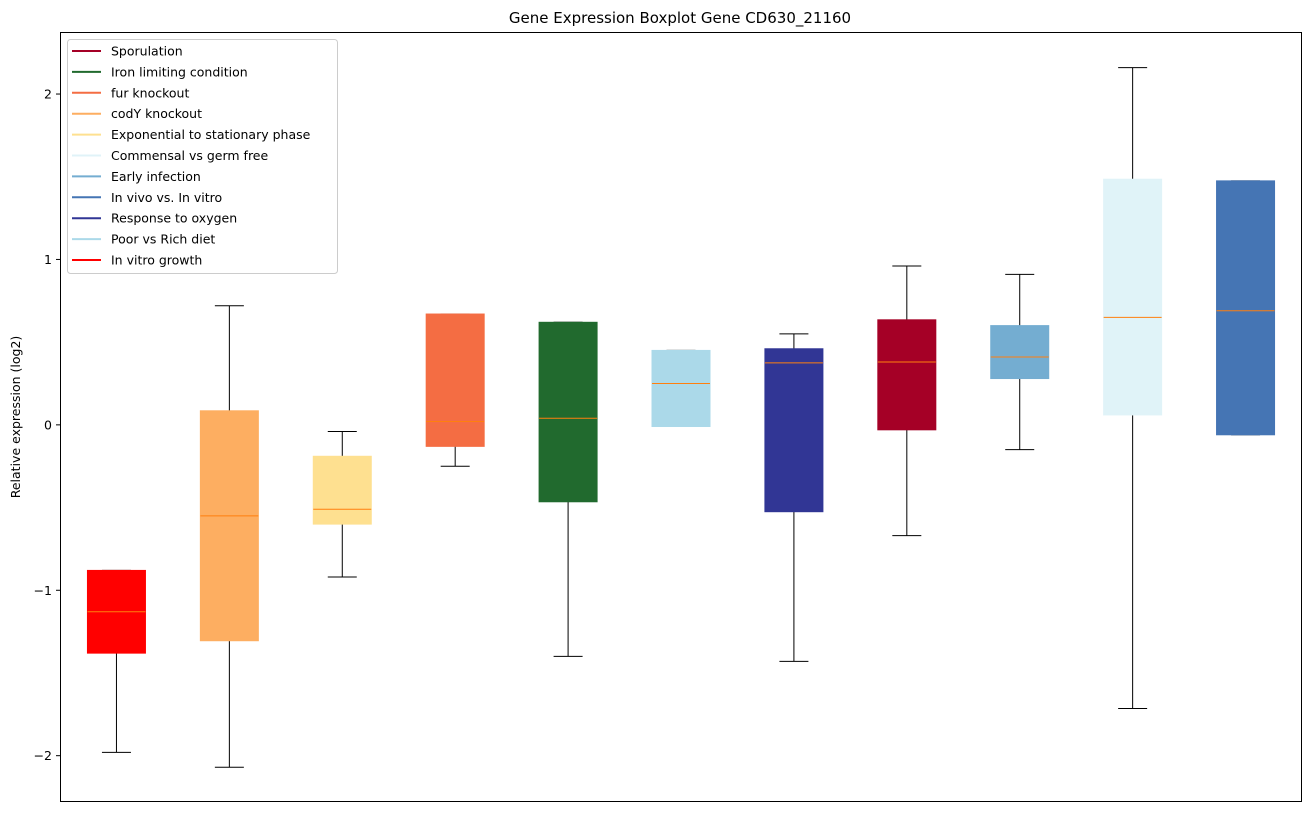  I want to click on y-tick-label: −1, so click(43, 590).